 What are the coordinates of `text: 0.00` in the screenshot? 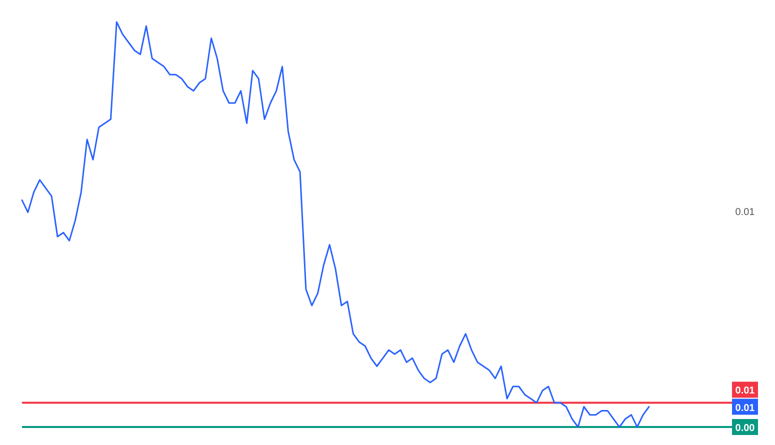 It's located at (745, 428).